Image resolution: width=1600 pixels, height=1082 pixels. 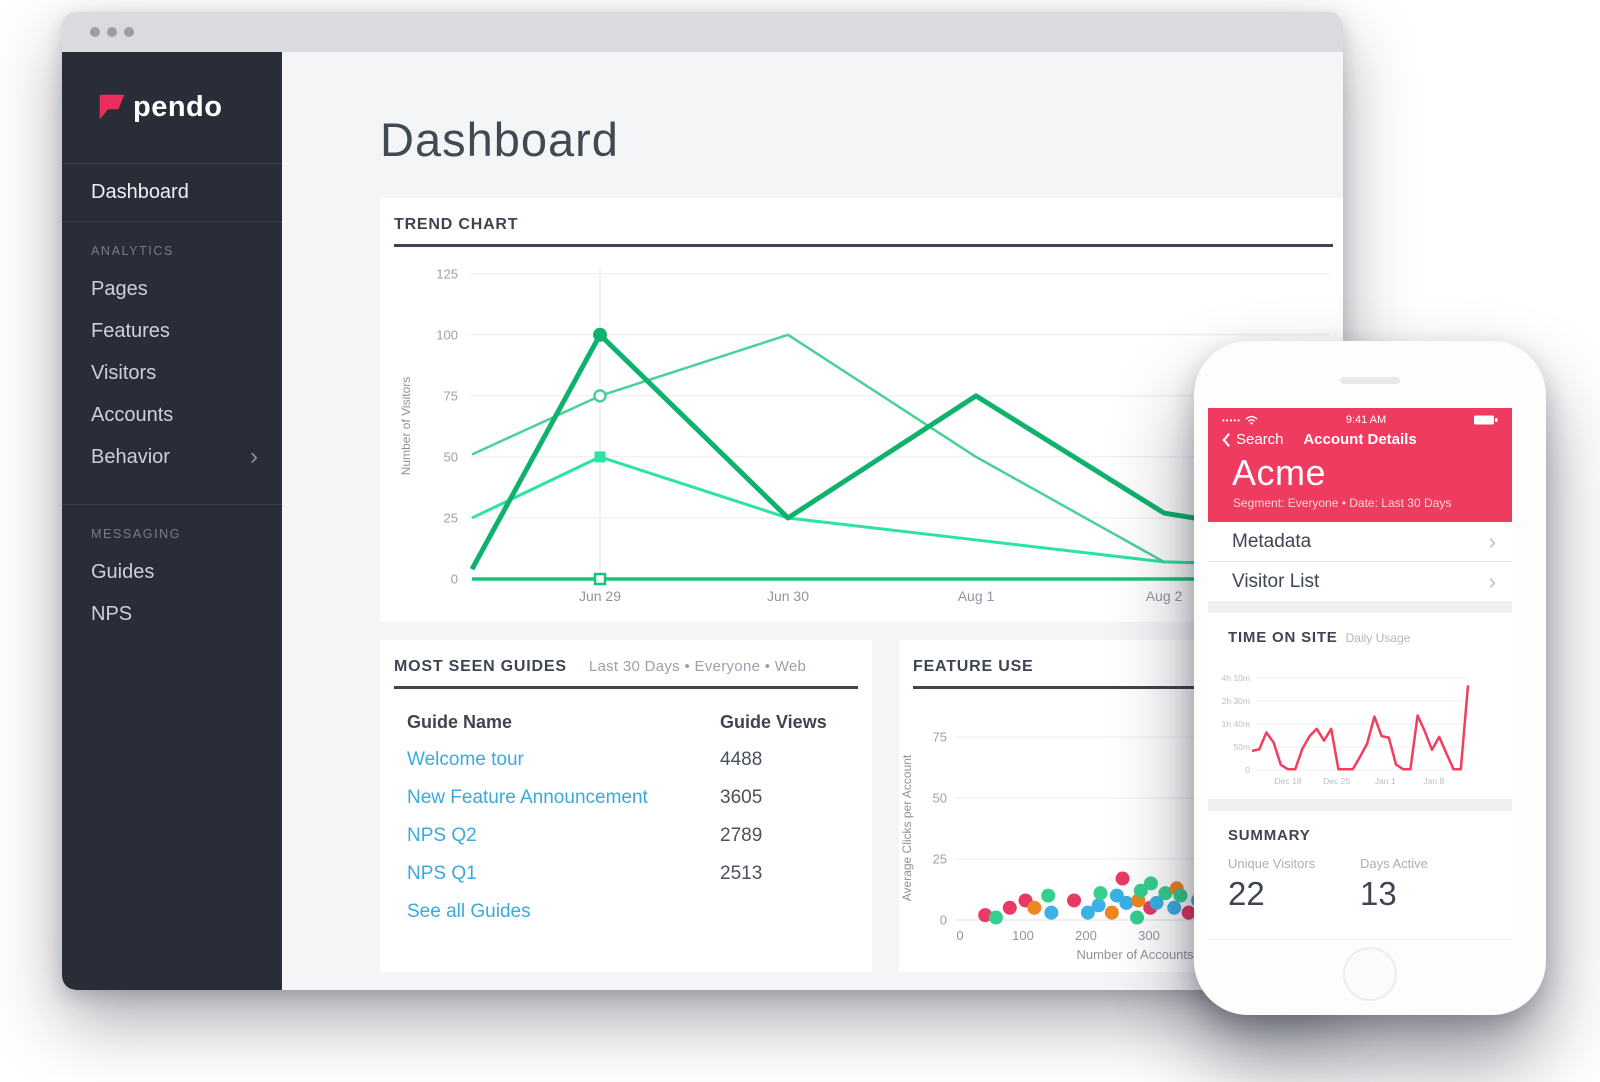 I want to click on stat-label: Days Active, so click(x=1394, y=863).